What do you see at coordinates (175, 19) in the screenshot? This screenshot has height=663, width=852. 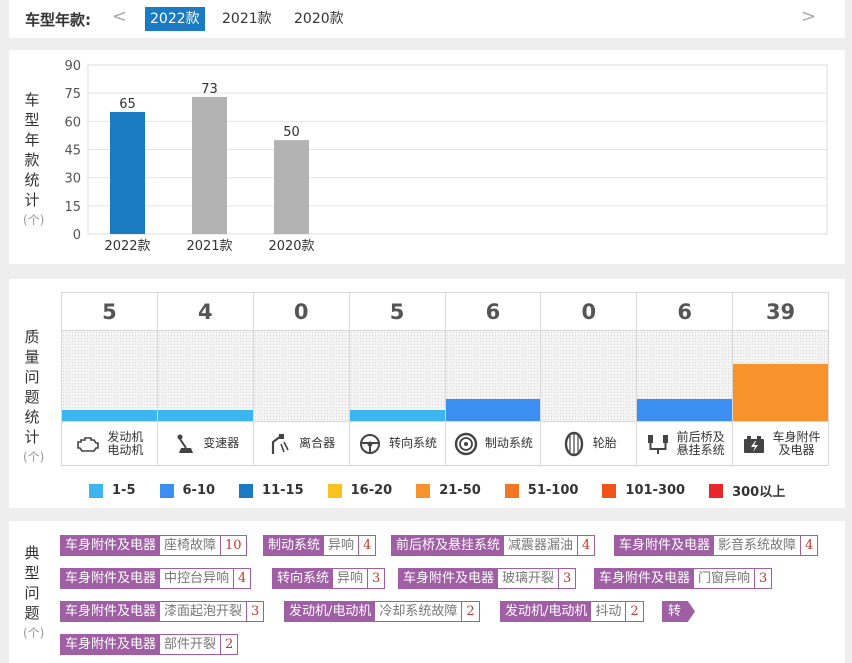 I see `year-tab-2022: 2022款` at bounding box center [175, 19].